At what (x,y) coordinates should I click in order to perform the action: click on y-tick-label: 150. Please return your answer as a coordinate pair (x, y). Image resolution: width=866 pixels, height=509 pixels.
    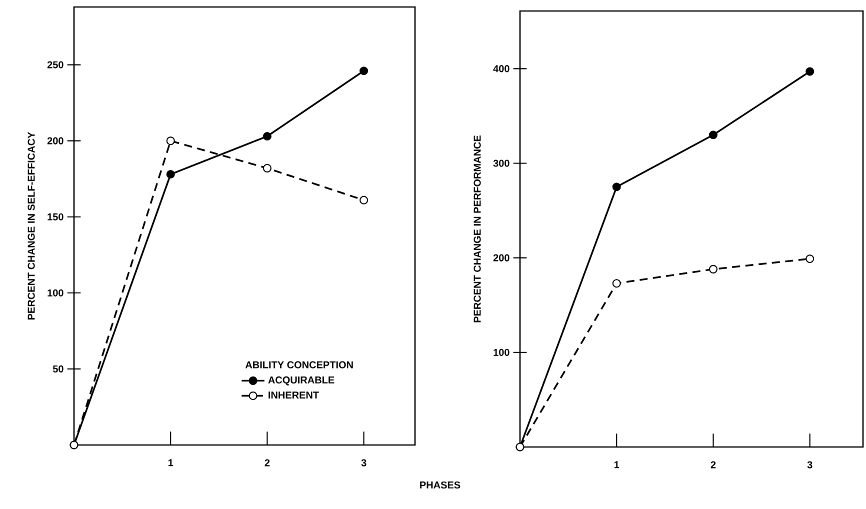
    Looking at the image, I should click on (56, 216).